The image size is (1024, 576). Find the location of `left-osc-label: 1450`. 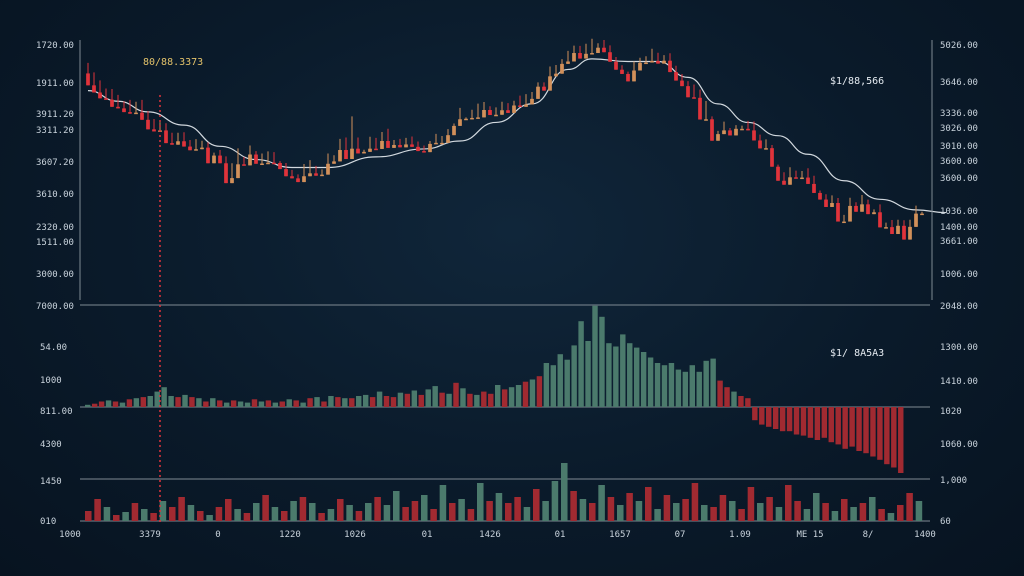

left-osc-label: 1450 is located at coordinates (51, 482).